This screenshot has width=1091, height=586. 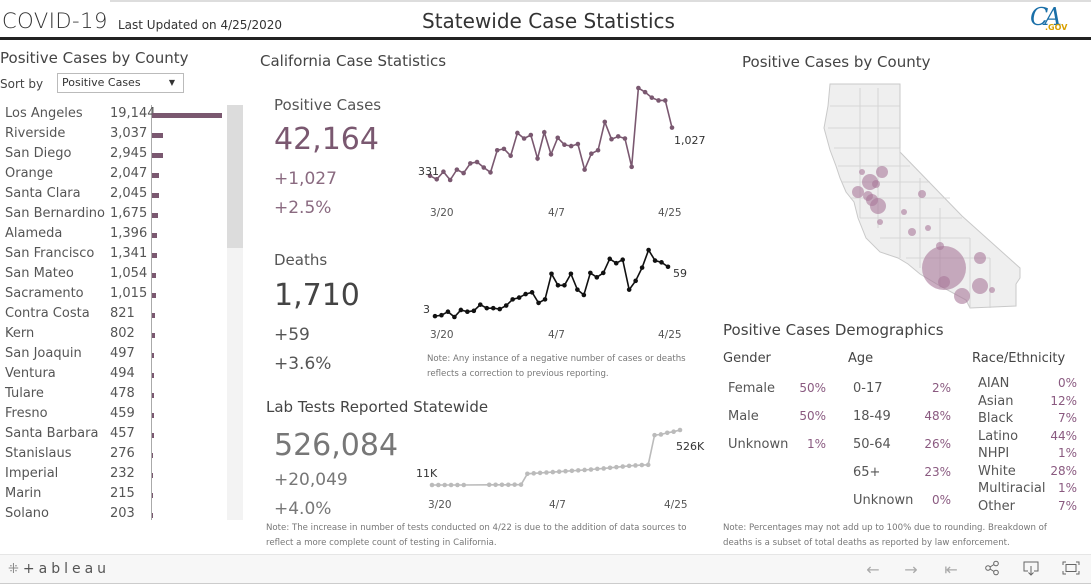 What do you see at coordinates (112, 435) in the screenshot?
I see `county-row: Santa Barbara 457` at bounding box center [112, 435].